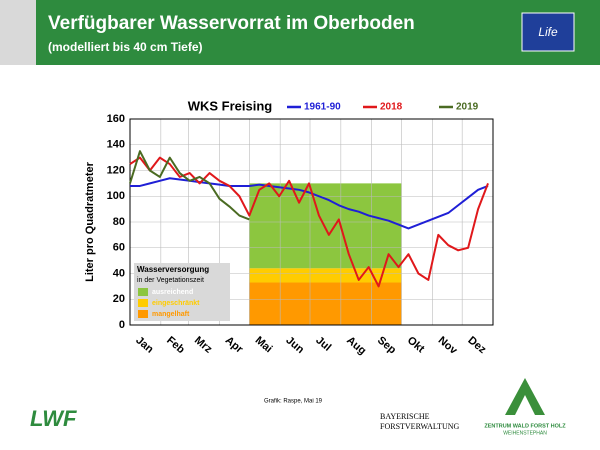 This screenshot has height=450, width=600. Describe the element at coordinates (53, 418) in the screenshot. I see `lwf-logo: LWF` at that location.